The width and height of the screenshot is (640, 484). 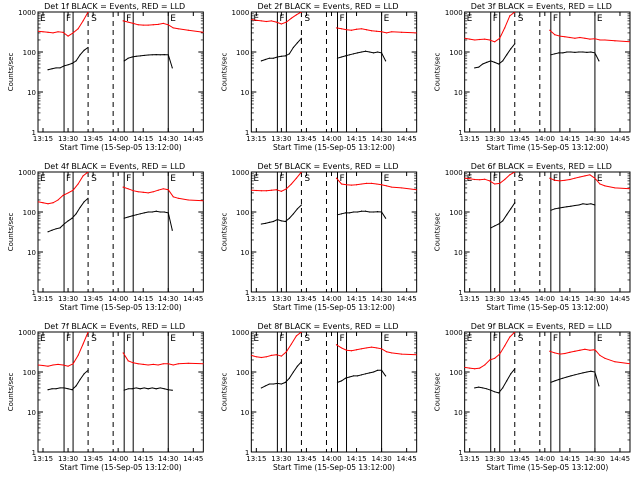 I want to click on panel-title: Det 7f BLACK = Events, RED = LLD, so click(x=114, y=326).